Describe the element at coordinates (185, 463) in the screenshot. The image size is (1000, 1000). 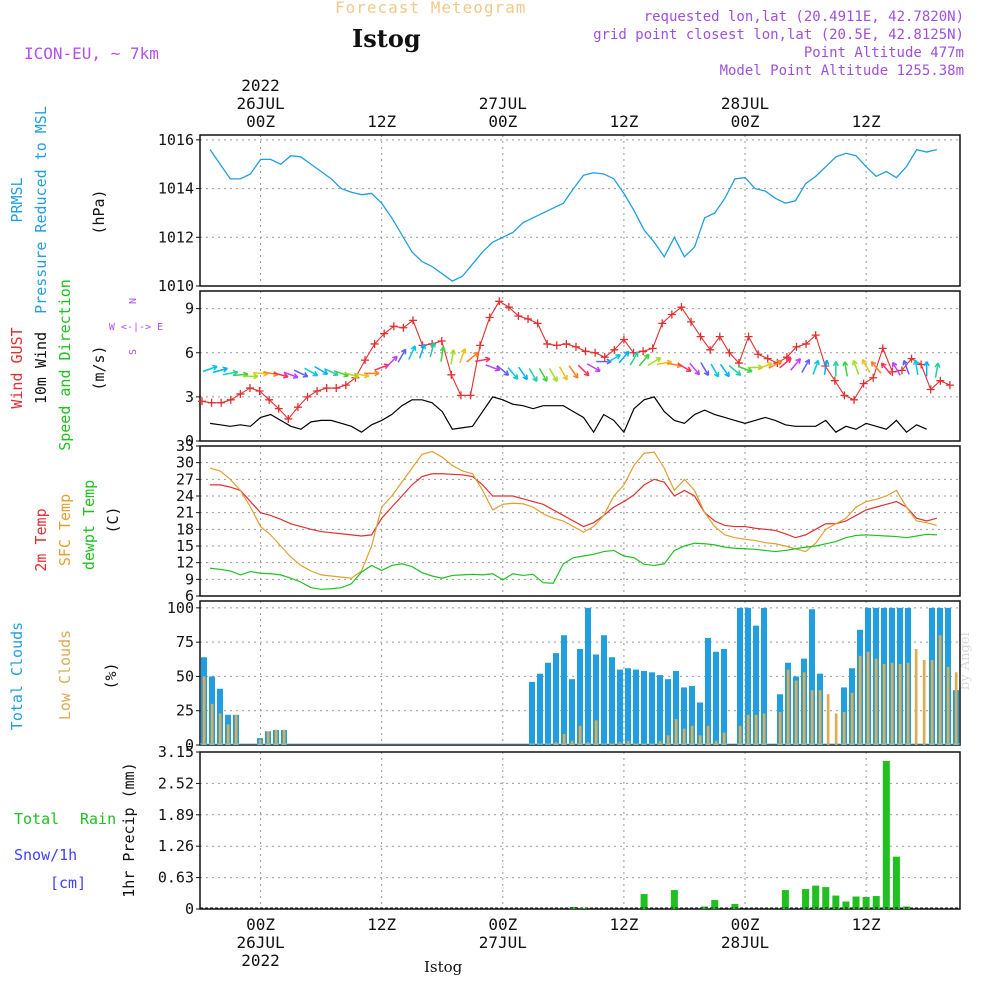
I see `ytick-label: 30` at that location.